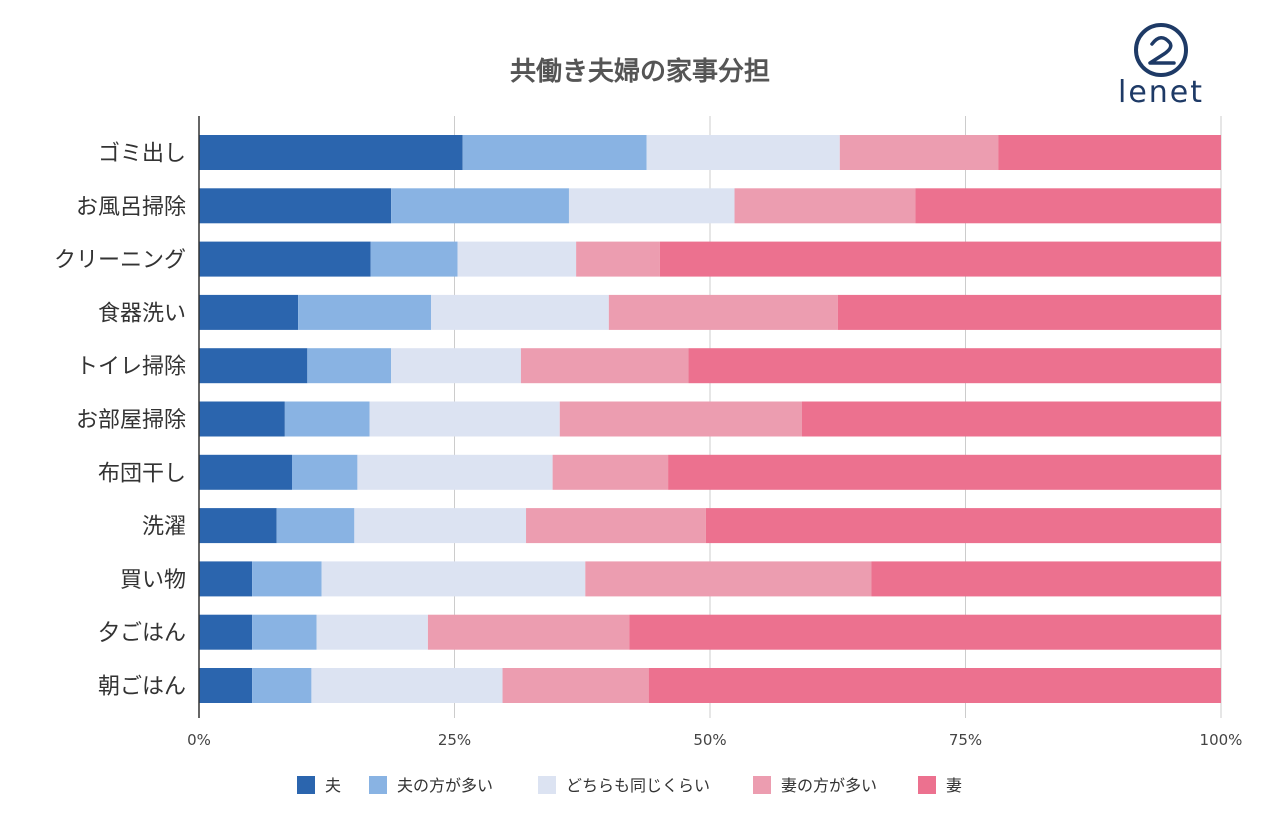 The image size is (1284, 832). Describe the element at coordinates (199, 740) in the screenshot. I see `x-tick-label: 0%` at that location.